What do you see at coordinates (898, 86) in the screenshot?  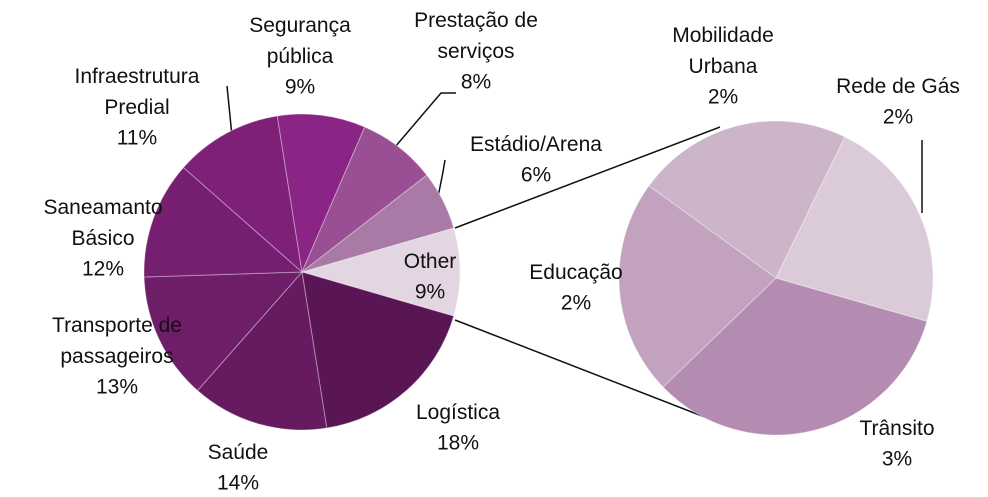 I see `slice-label: Rede de Gás` at bounding box center [898, 86].